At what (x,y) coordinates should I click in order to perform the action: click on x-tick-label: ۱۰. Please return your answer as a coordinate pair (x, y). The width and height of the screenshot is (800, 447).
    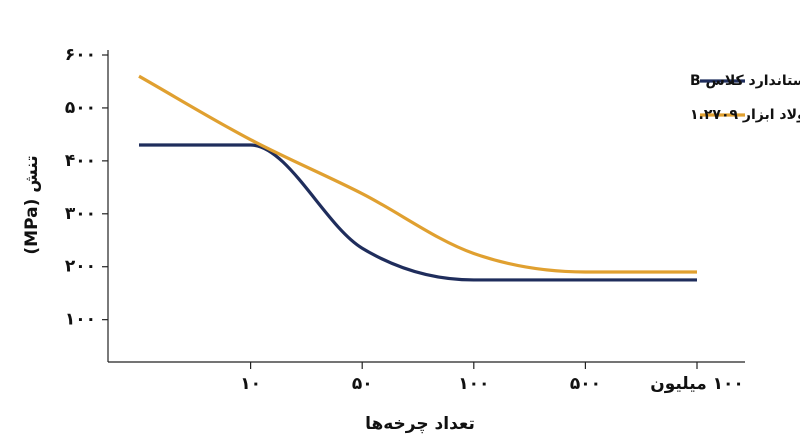
    Looking at the image, I should click on (250, 384).